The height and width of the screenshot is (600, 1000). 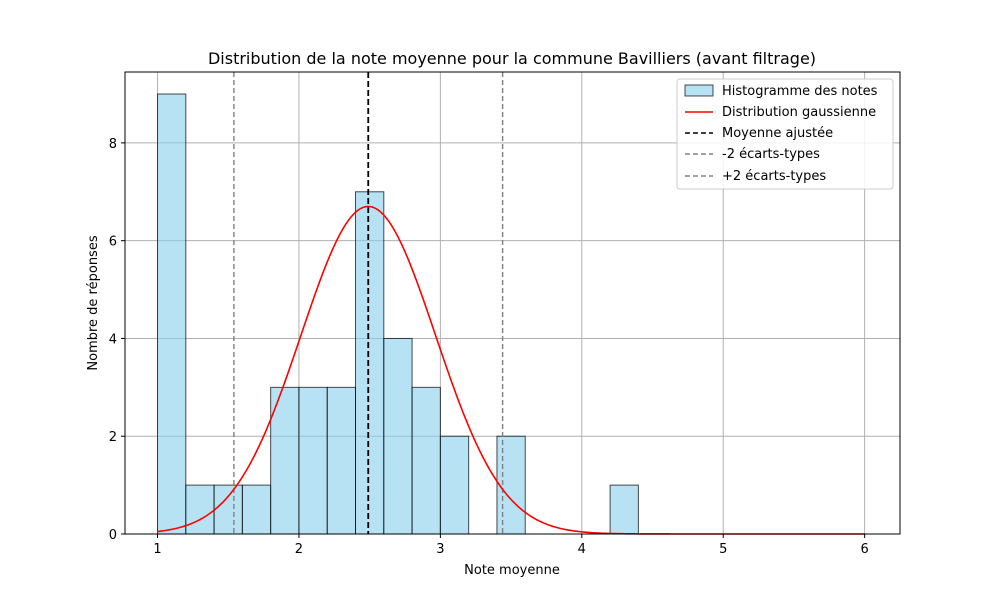 What do you see at coordinates (157, 549) in the screenshot?
I see `x-tick-label: 1` at bounding box center [157, 549].